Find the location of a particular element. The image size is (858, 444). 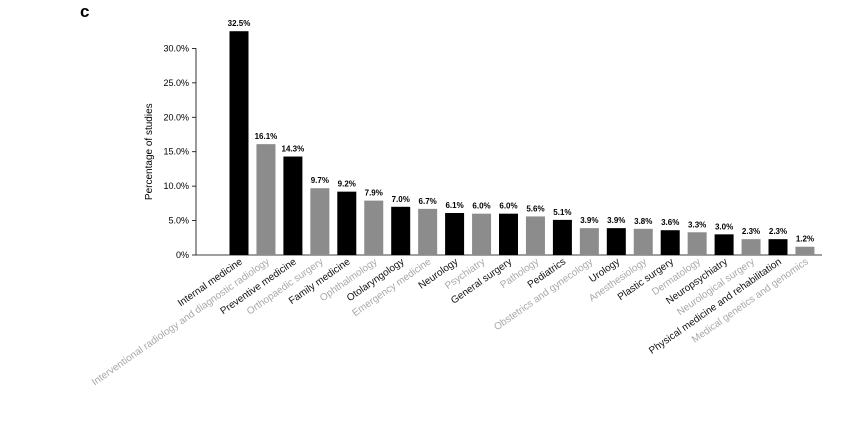

data-label: 7.0% is located at coordinates (401, 199).